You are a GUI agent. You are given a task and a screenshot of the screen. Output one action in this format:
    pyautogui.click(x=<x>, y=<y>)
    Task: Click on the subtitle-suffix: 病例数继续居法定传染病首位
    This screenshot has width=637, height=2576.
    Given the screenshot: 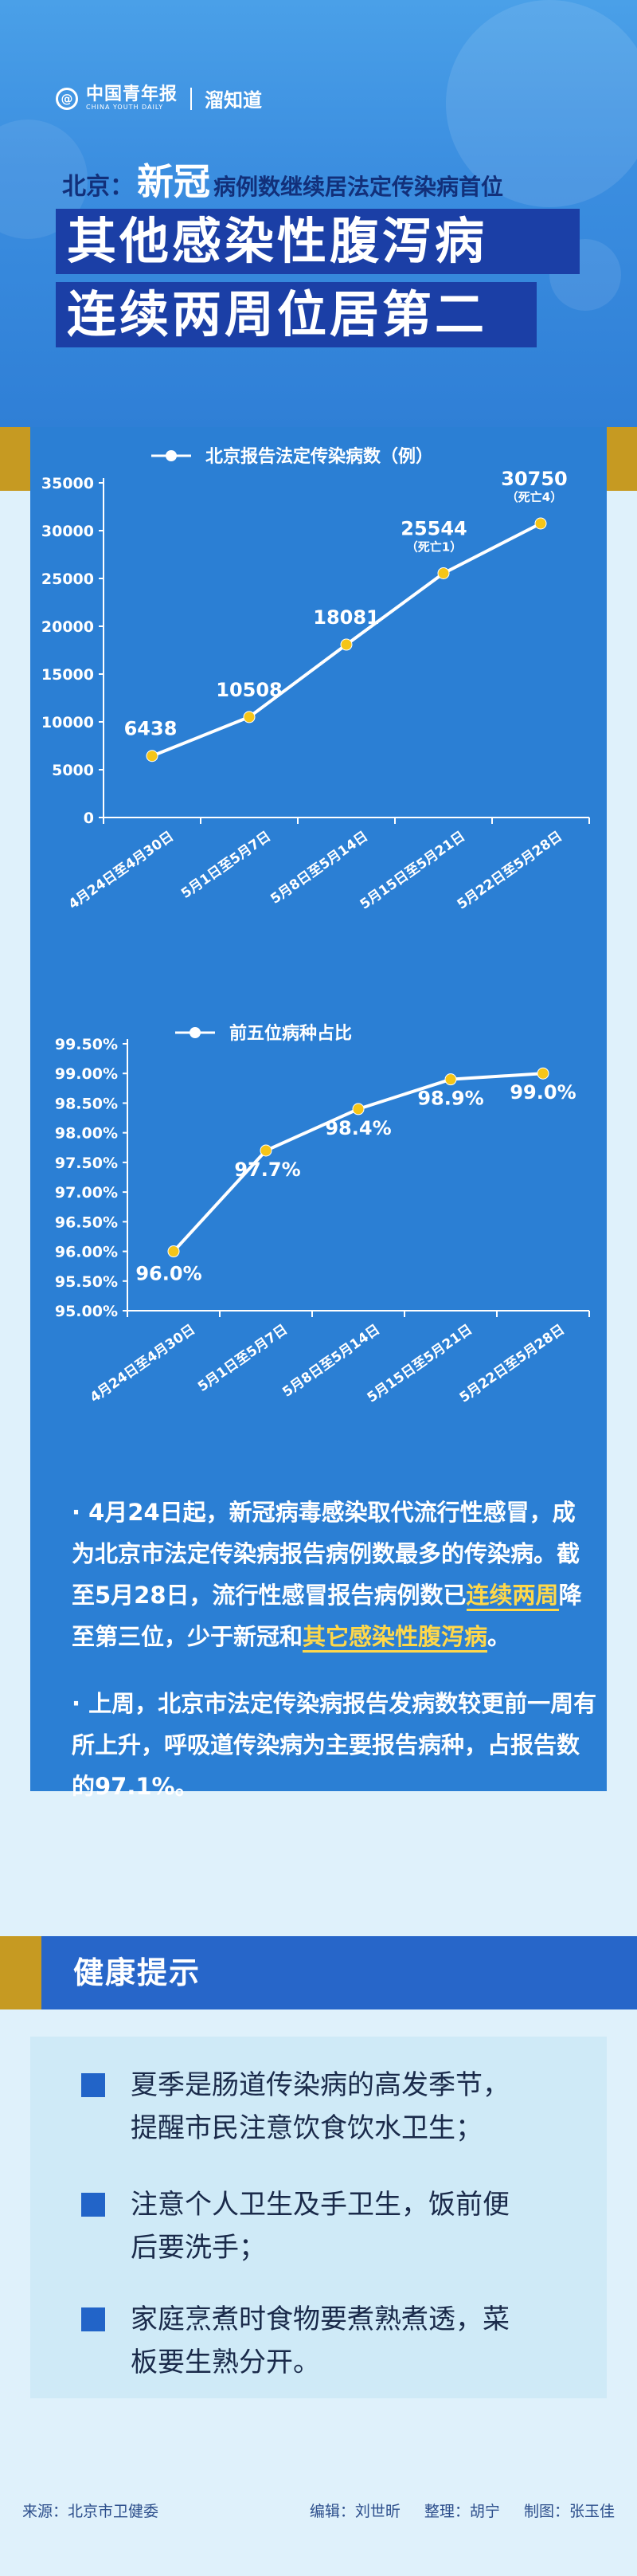 What is the action you would take?
    pyautogui.click(x=358, y=187)
    